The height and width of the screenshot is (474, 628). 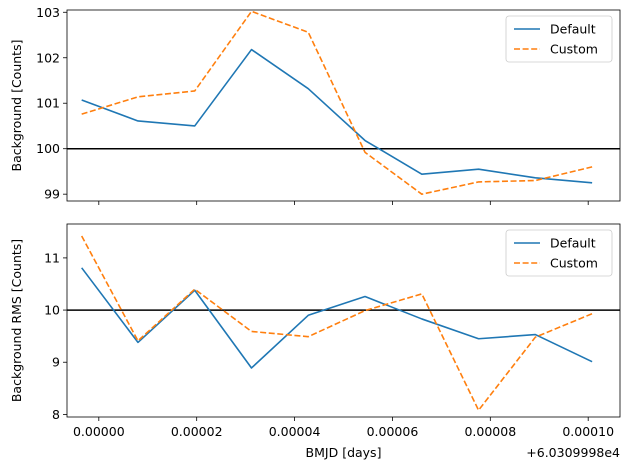 What do you see at coordinates (48, 12) in the screenshot?
I see `y-tick-label-0-4: 103` at bounding box center [48, 12].